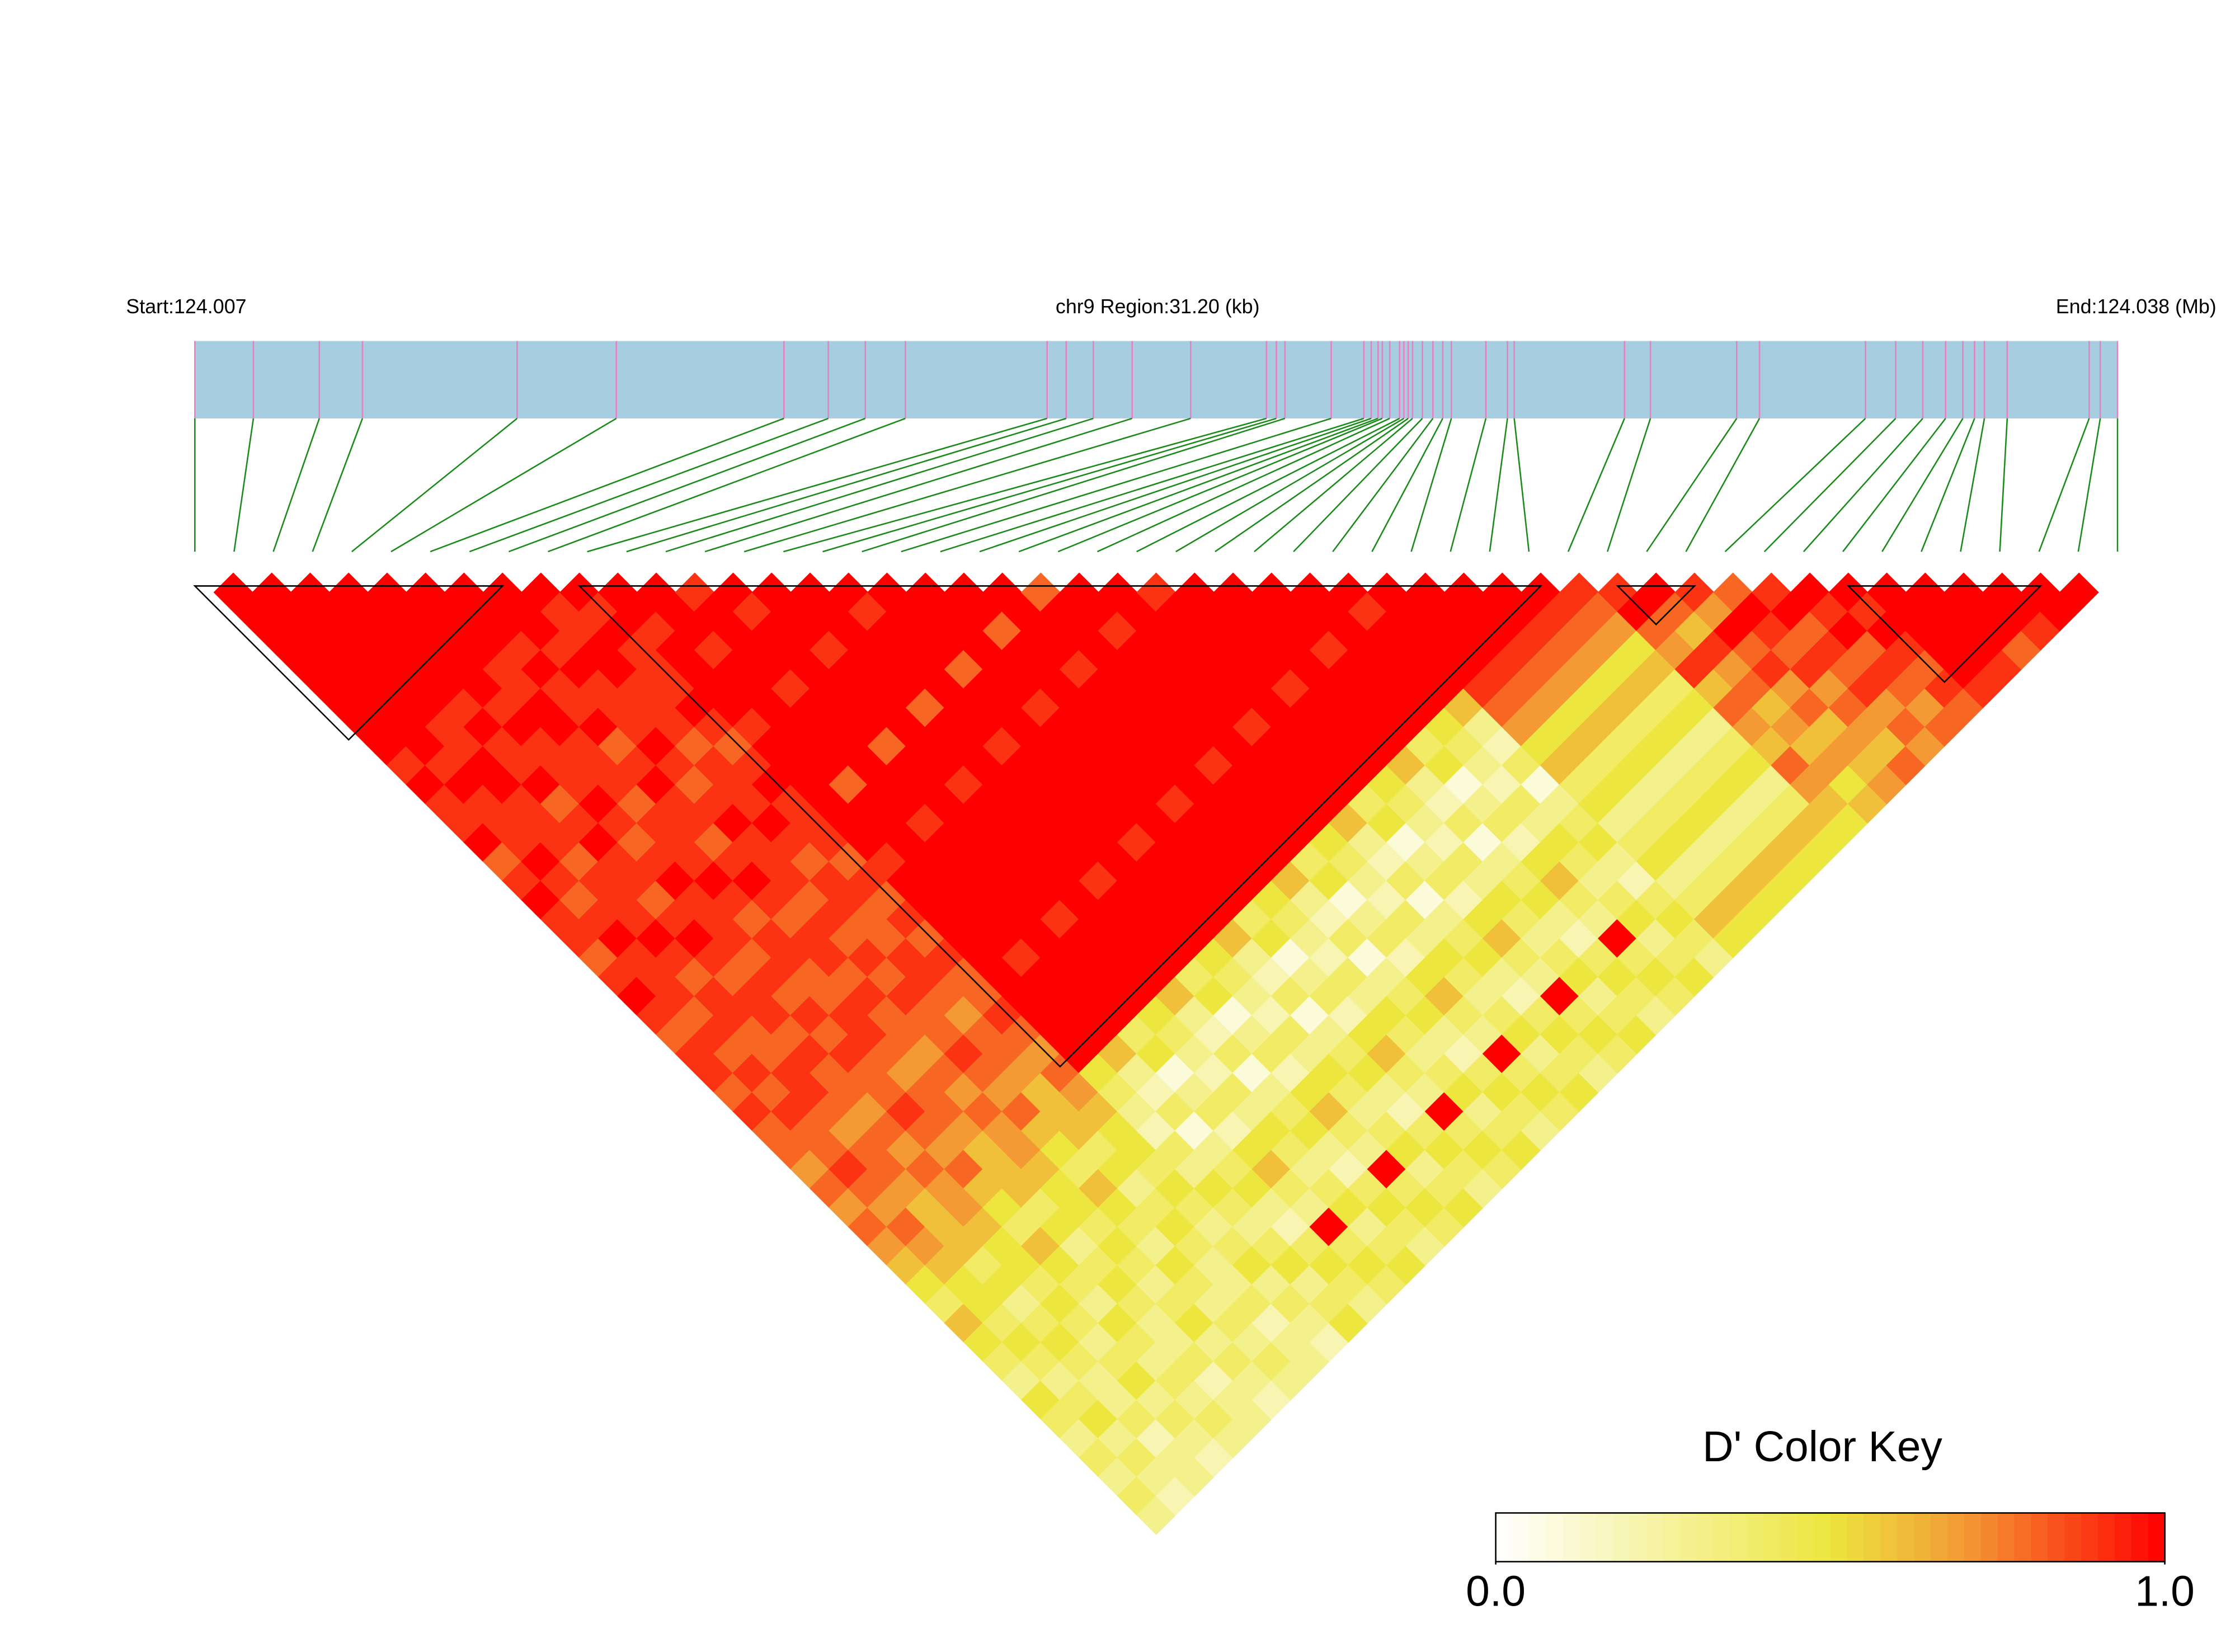 The image size is (2235, 1652). Describe the element at coordinates (186, 306) in the screenshot. I see `start-label: Start:124.007` at that location.